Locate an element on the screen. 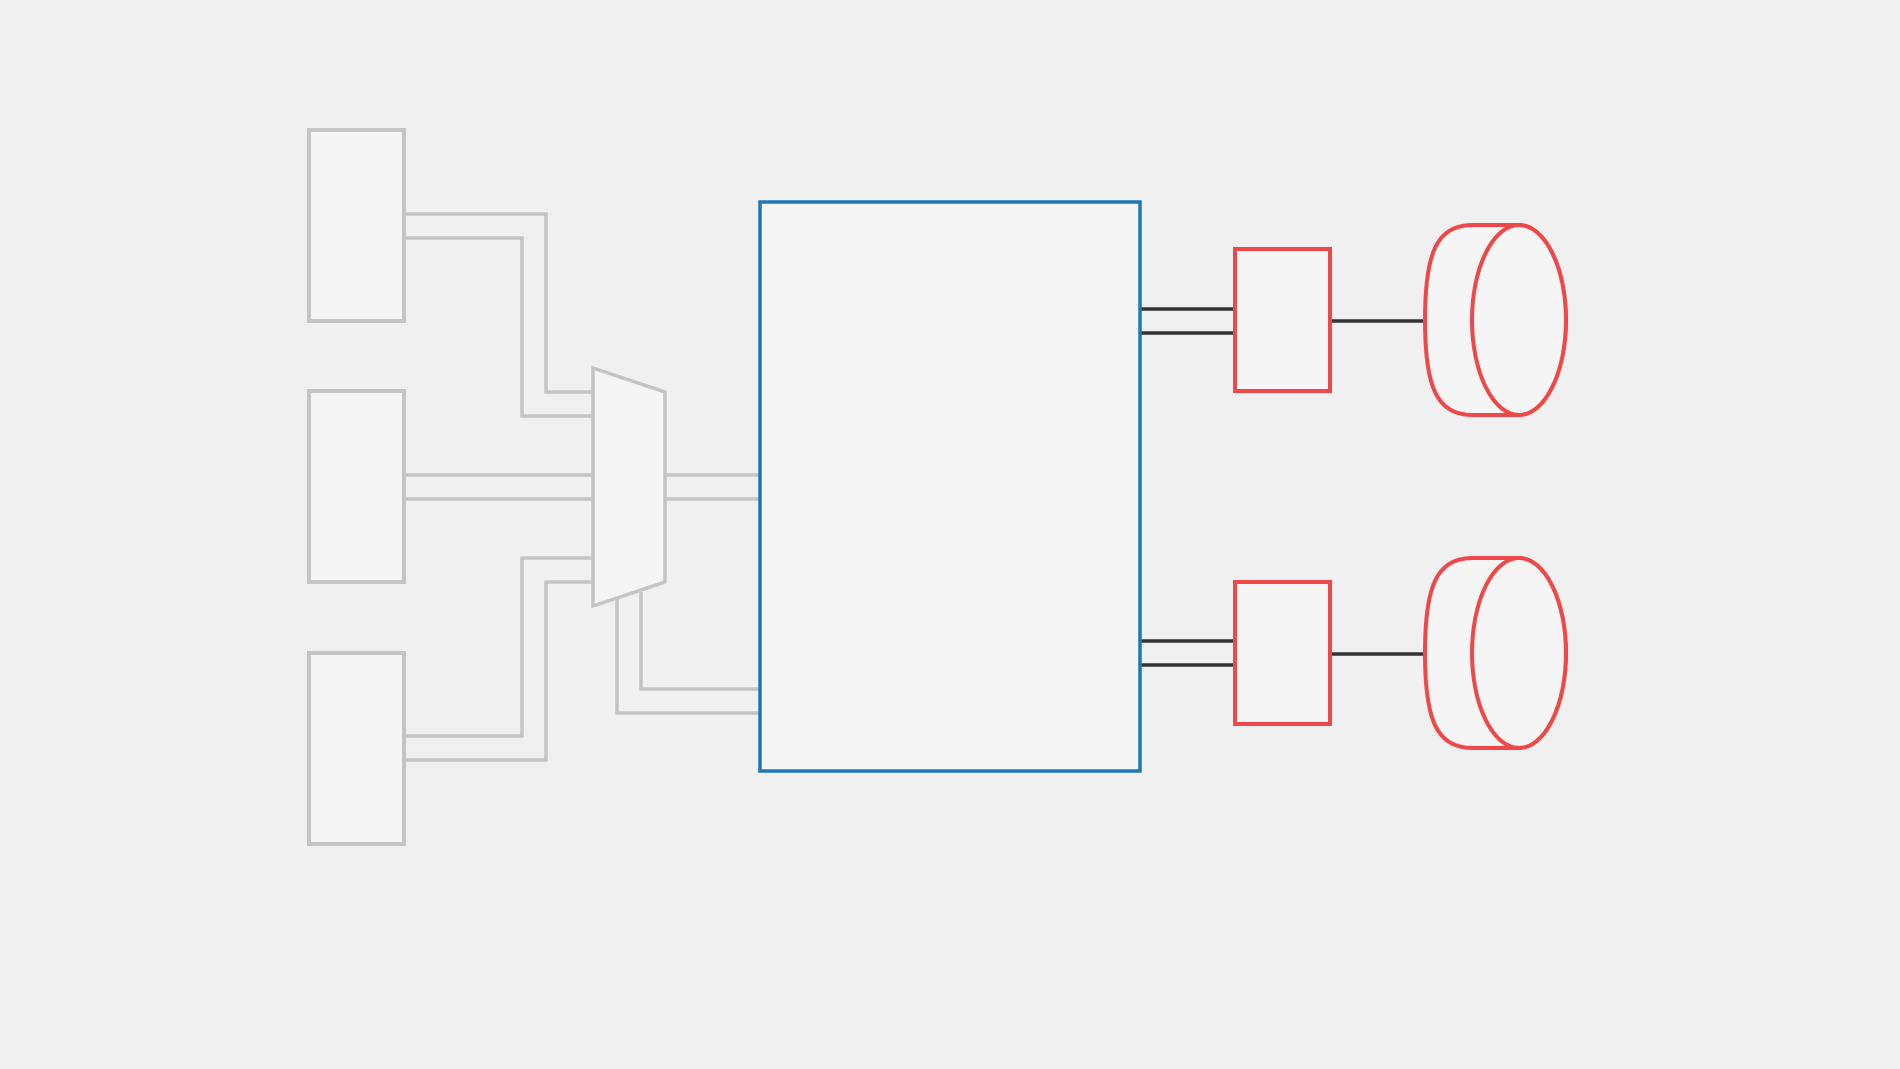  node-processor is located at coordinates (950, 486).